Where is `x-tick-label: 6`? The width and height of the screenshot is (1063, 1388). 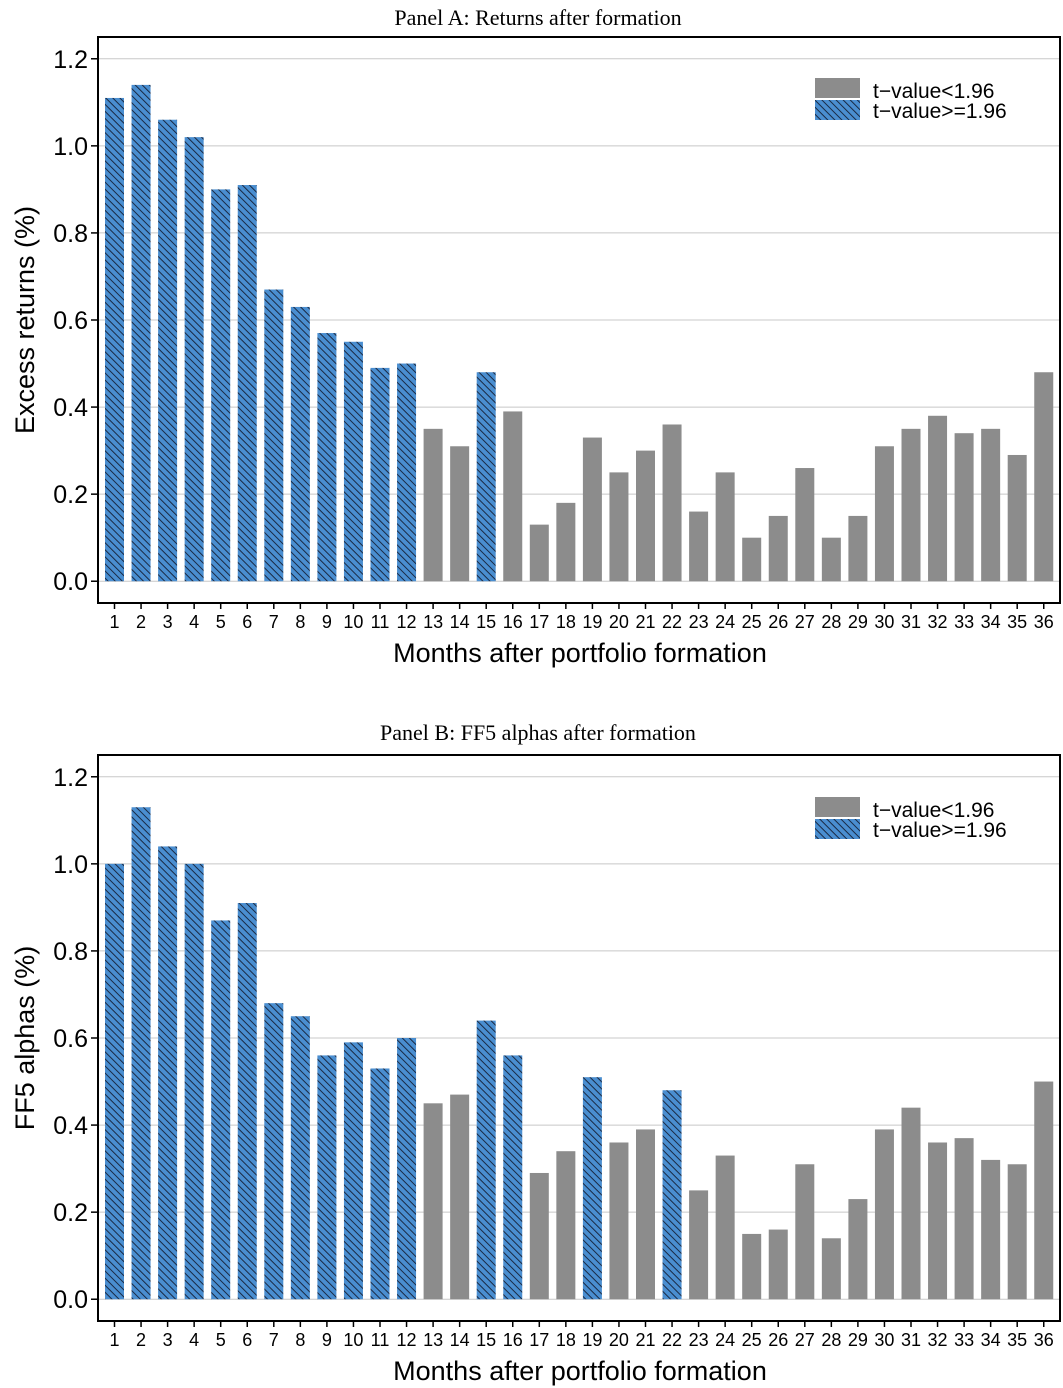 x-tick-label: 6 is located at coordinates (247, 1340).